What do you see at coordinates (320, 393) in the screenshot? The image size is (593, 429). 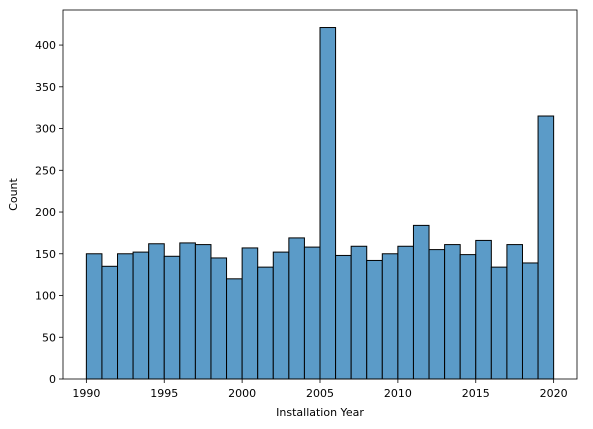 I see `x-tick-label: 2005` at bounding box center [320, 393].